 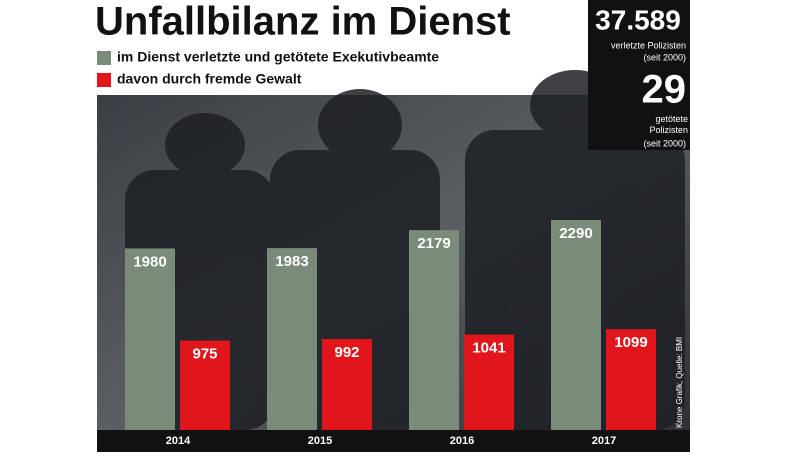 I want to click on x-tick-label: 2014, so click(x=178, y=441).